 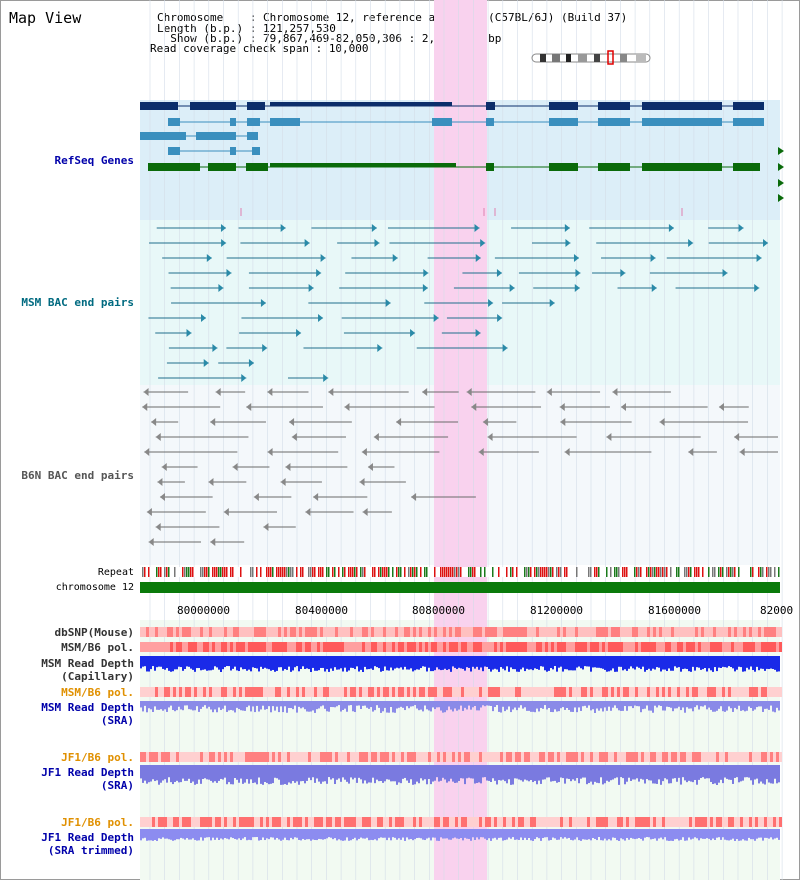 What do you see at coordinates (213, 106) in the screenshot?
I see `gene-exon` at bounding box center [213, 106].